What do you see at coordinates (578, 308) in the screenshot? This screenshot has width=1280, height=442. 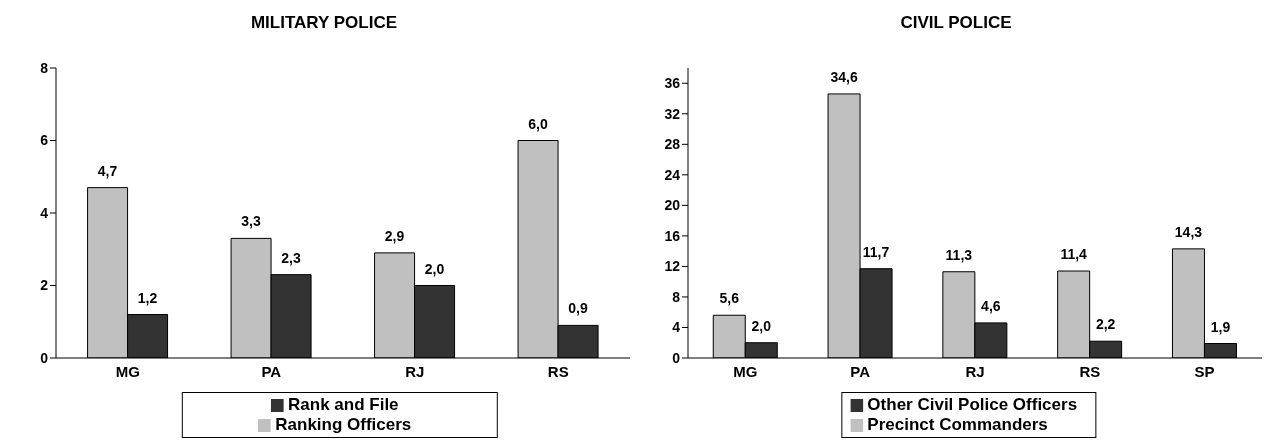 I see `data-label: 0,9` at bounding box center [578, 308].